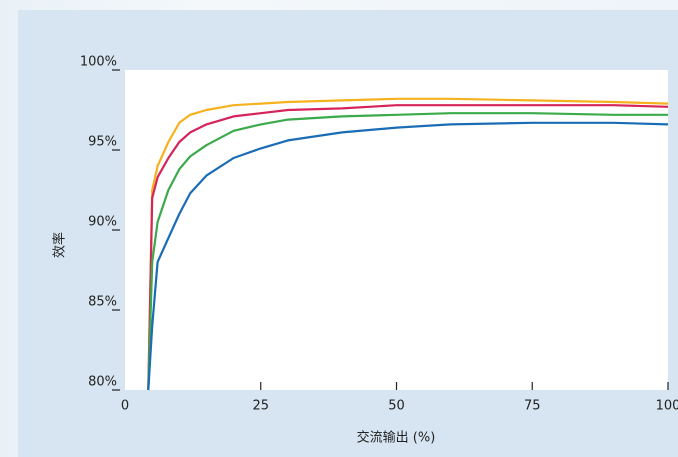 The image size is (678, 457). Describe the element at coordinates (102, 382) in the screenshot. I see `y-tick-label: 80%` at that location.